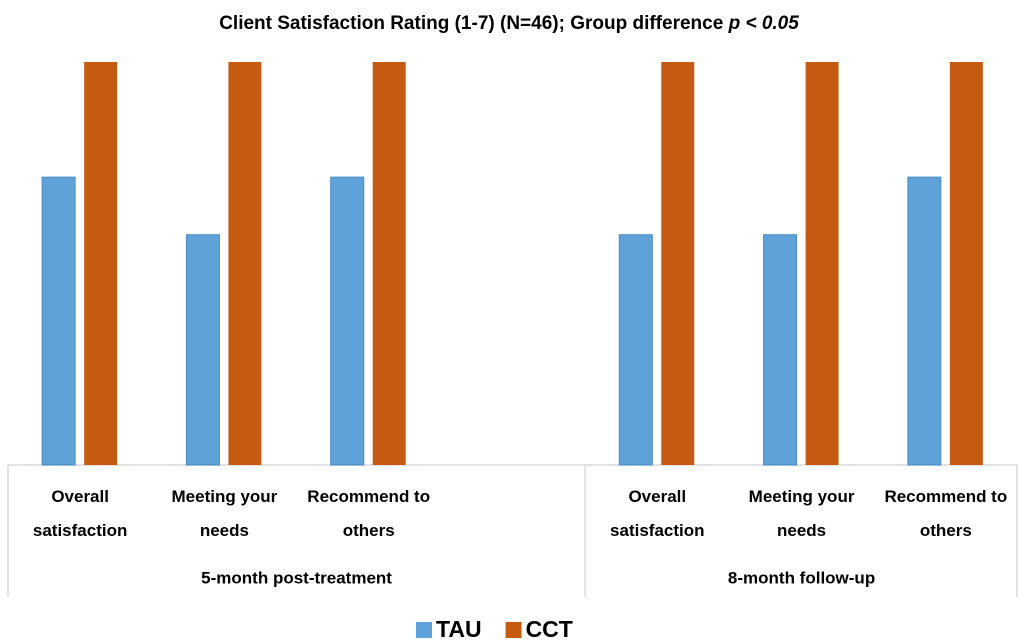 This screenshot has height=642, width=1018. Describe the element at coordinates (549, 629) in the screenshot. I see `legend-label: CCT` at that location.